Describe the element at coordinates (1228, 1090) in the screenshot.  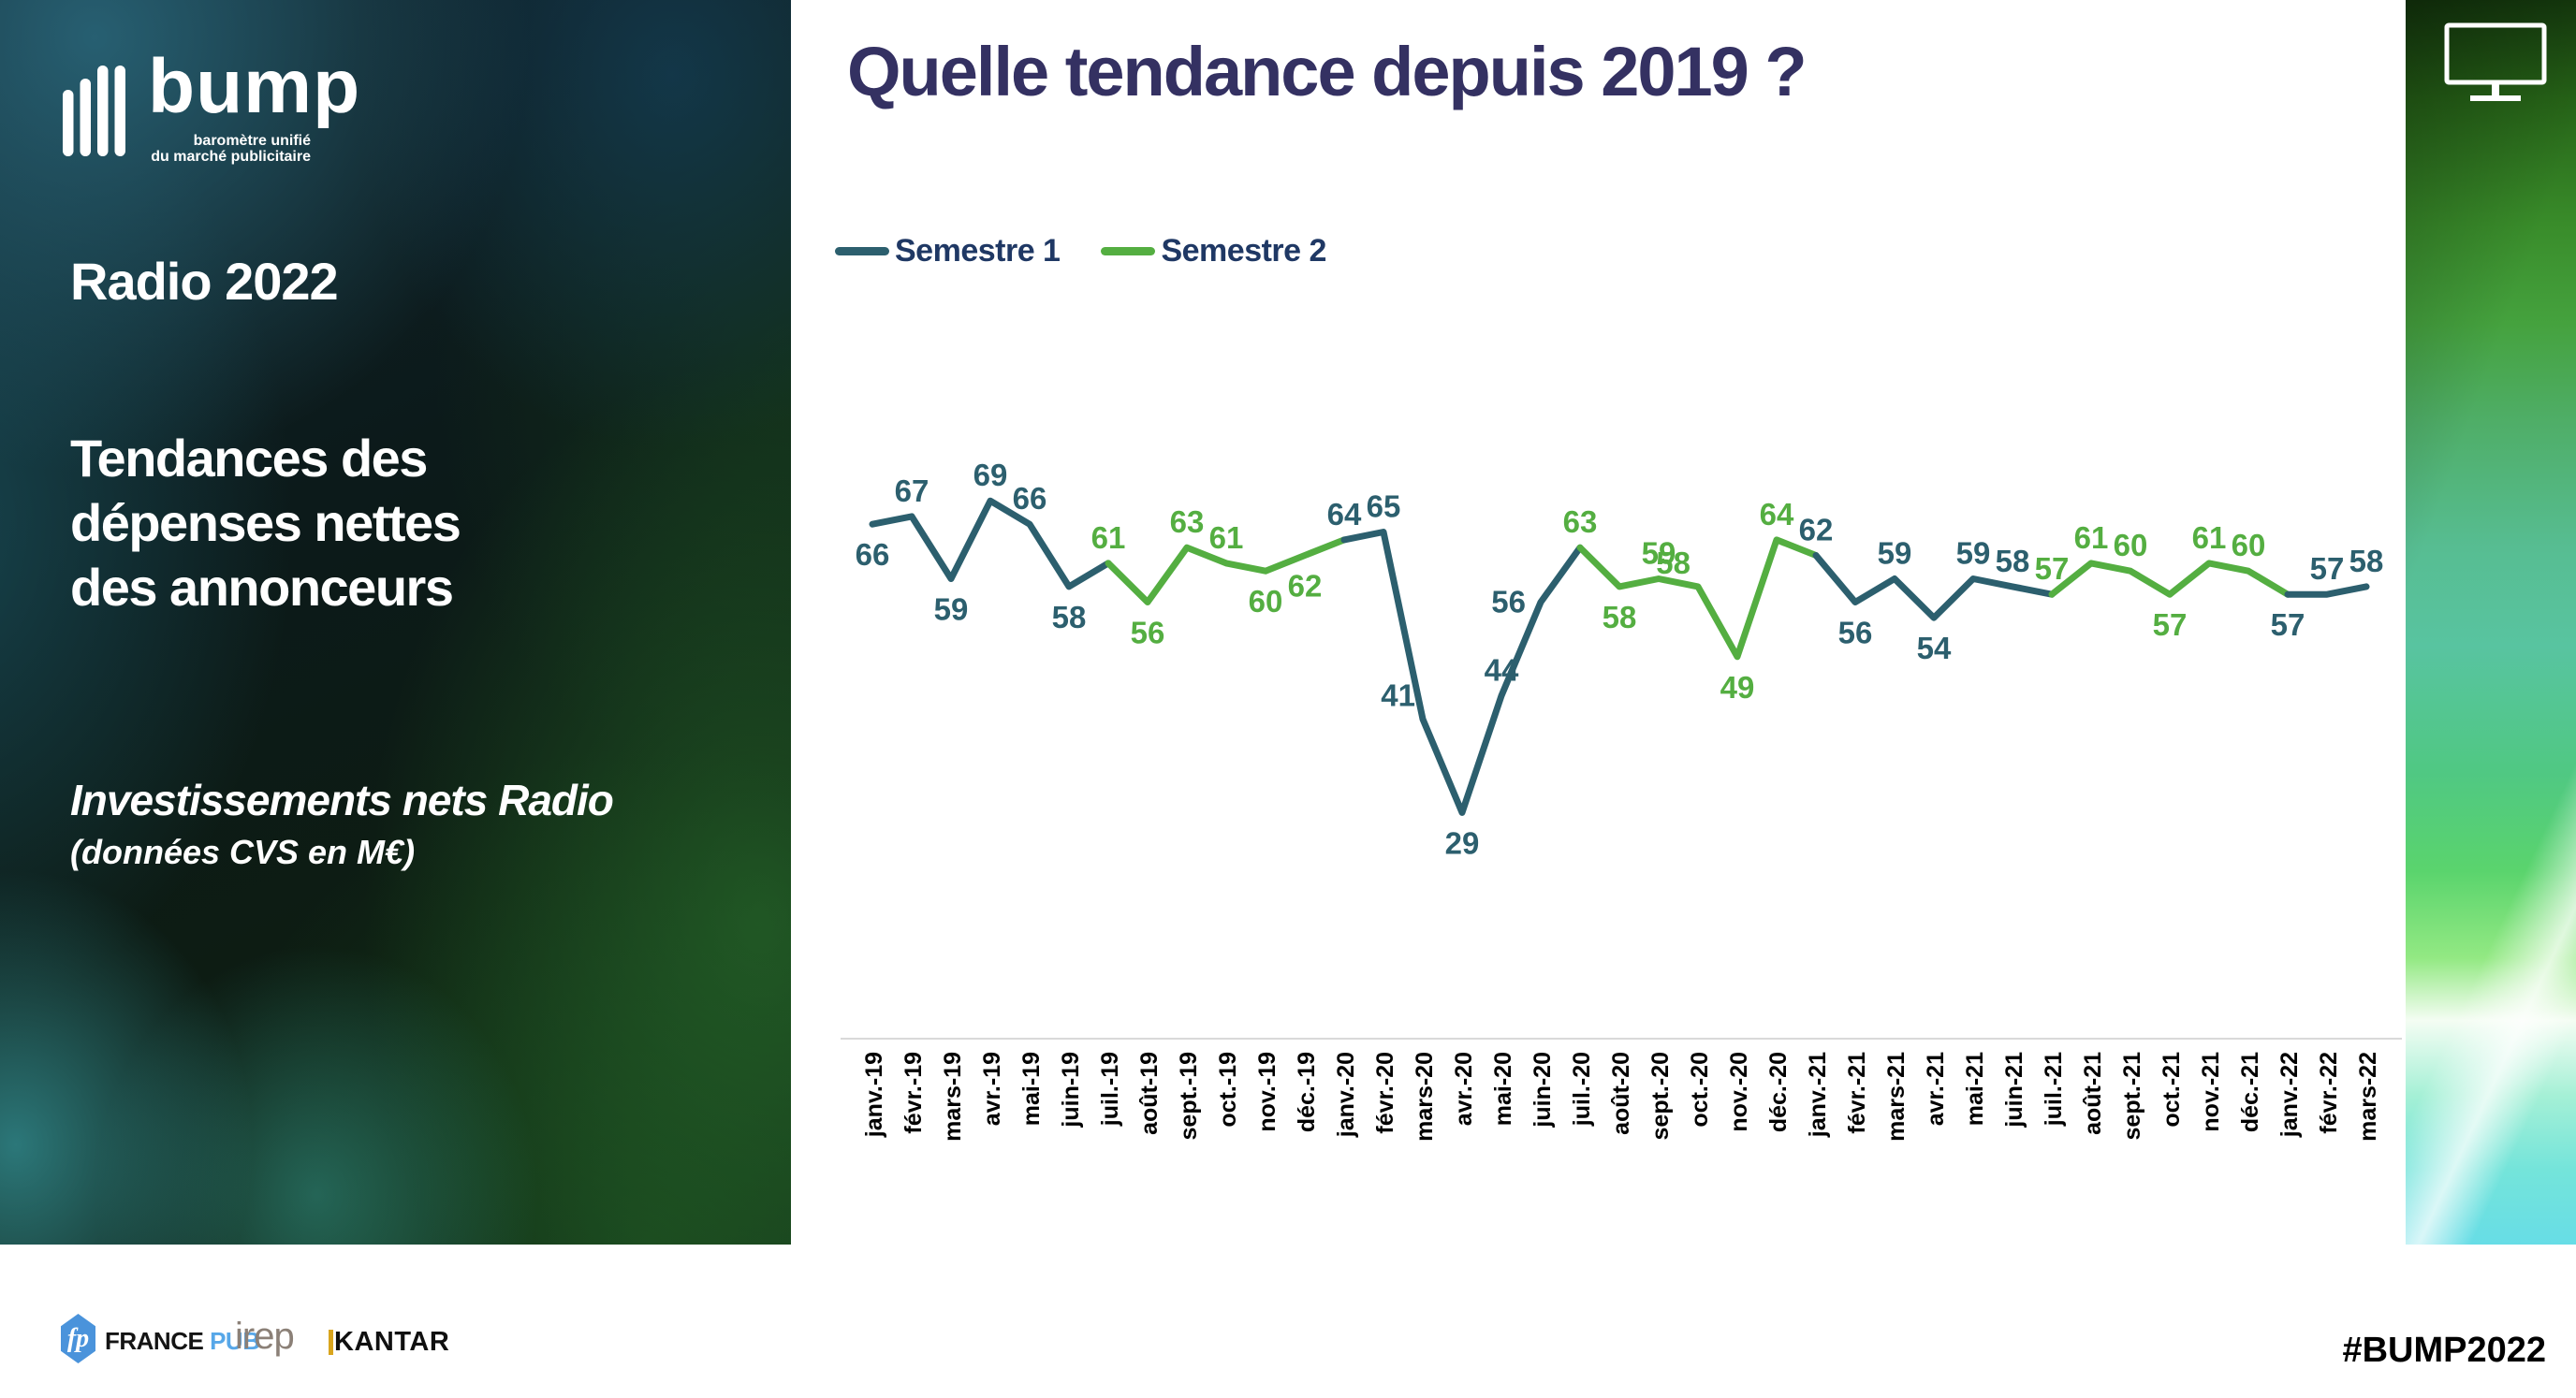
I see `axis-tick-label: oct.-19` at that location.